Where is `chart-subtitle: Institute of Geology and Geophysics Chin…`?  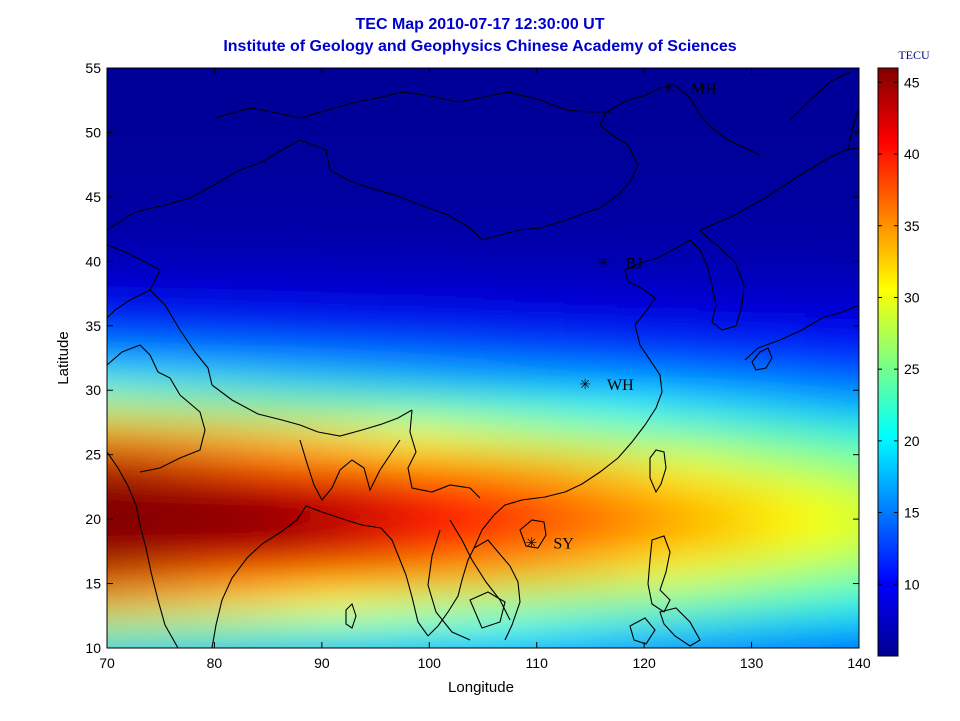 chart-subtitle: Institute of Geology and Geophysics Chin… is located at coordinates (480, 46).